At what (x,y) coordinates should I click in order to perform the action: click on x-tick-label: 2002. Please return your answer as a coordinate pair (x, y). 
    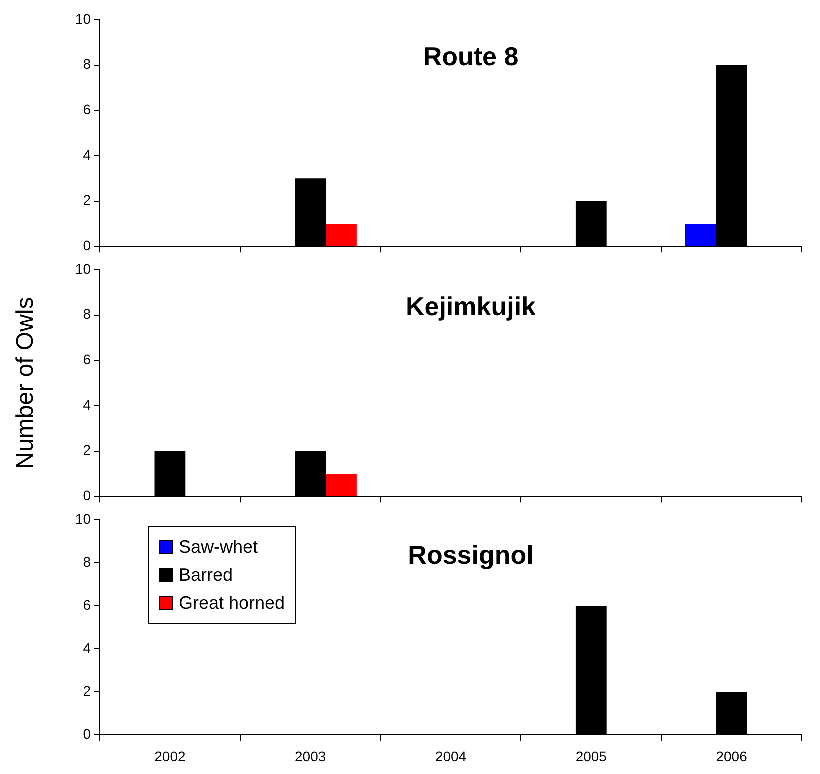
    Looking at the image, I should click on (170, 756).